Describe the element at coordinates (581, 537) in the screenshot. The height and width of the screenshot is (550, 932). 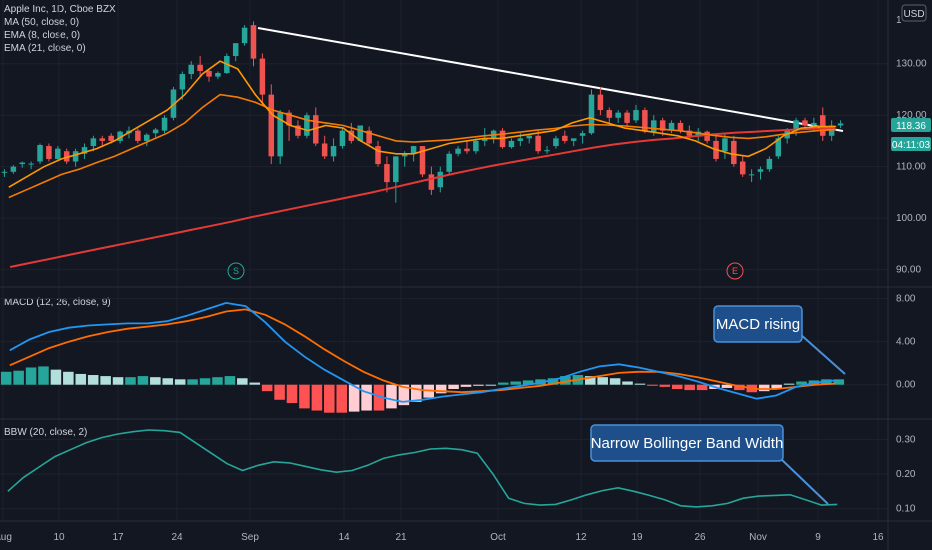
I see `x-tick-label: 12` at that location.